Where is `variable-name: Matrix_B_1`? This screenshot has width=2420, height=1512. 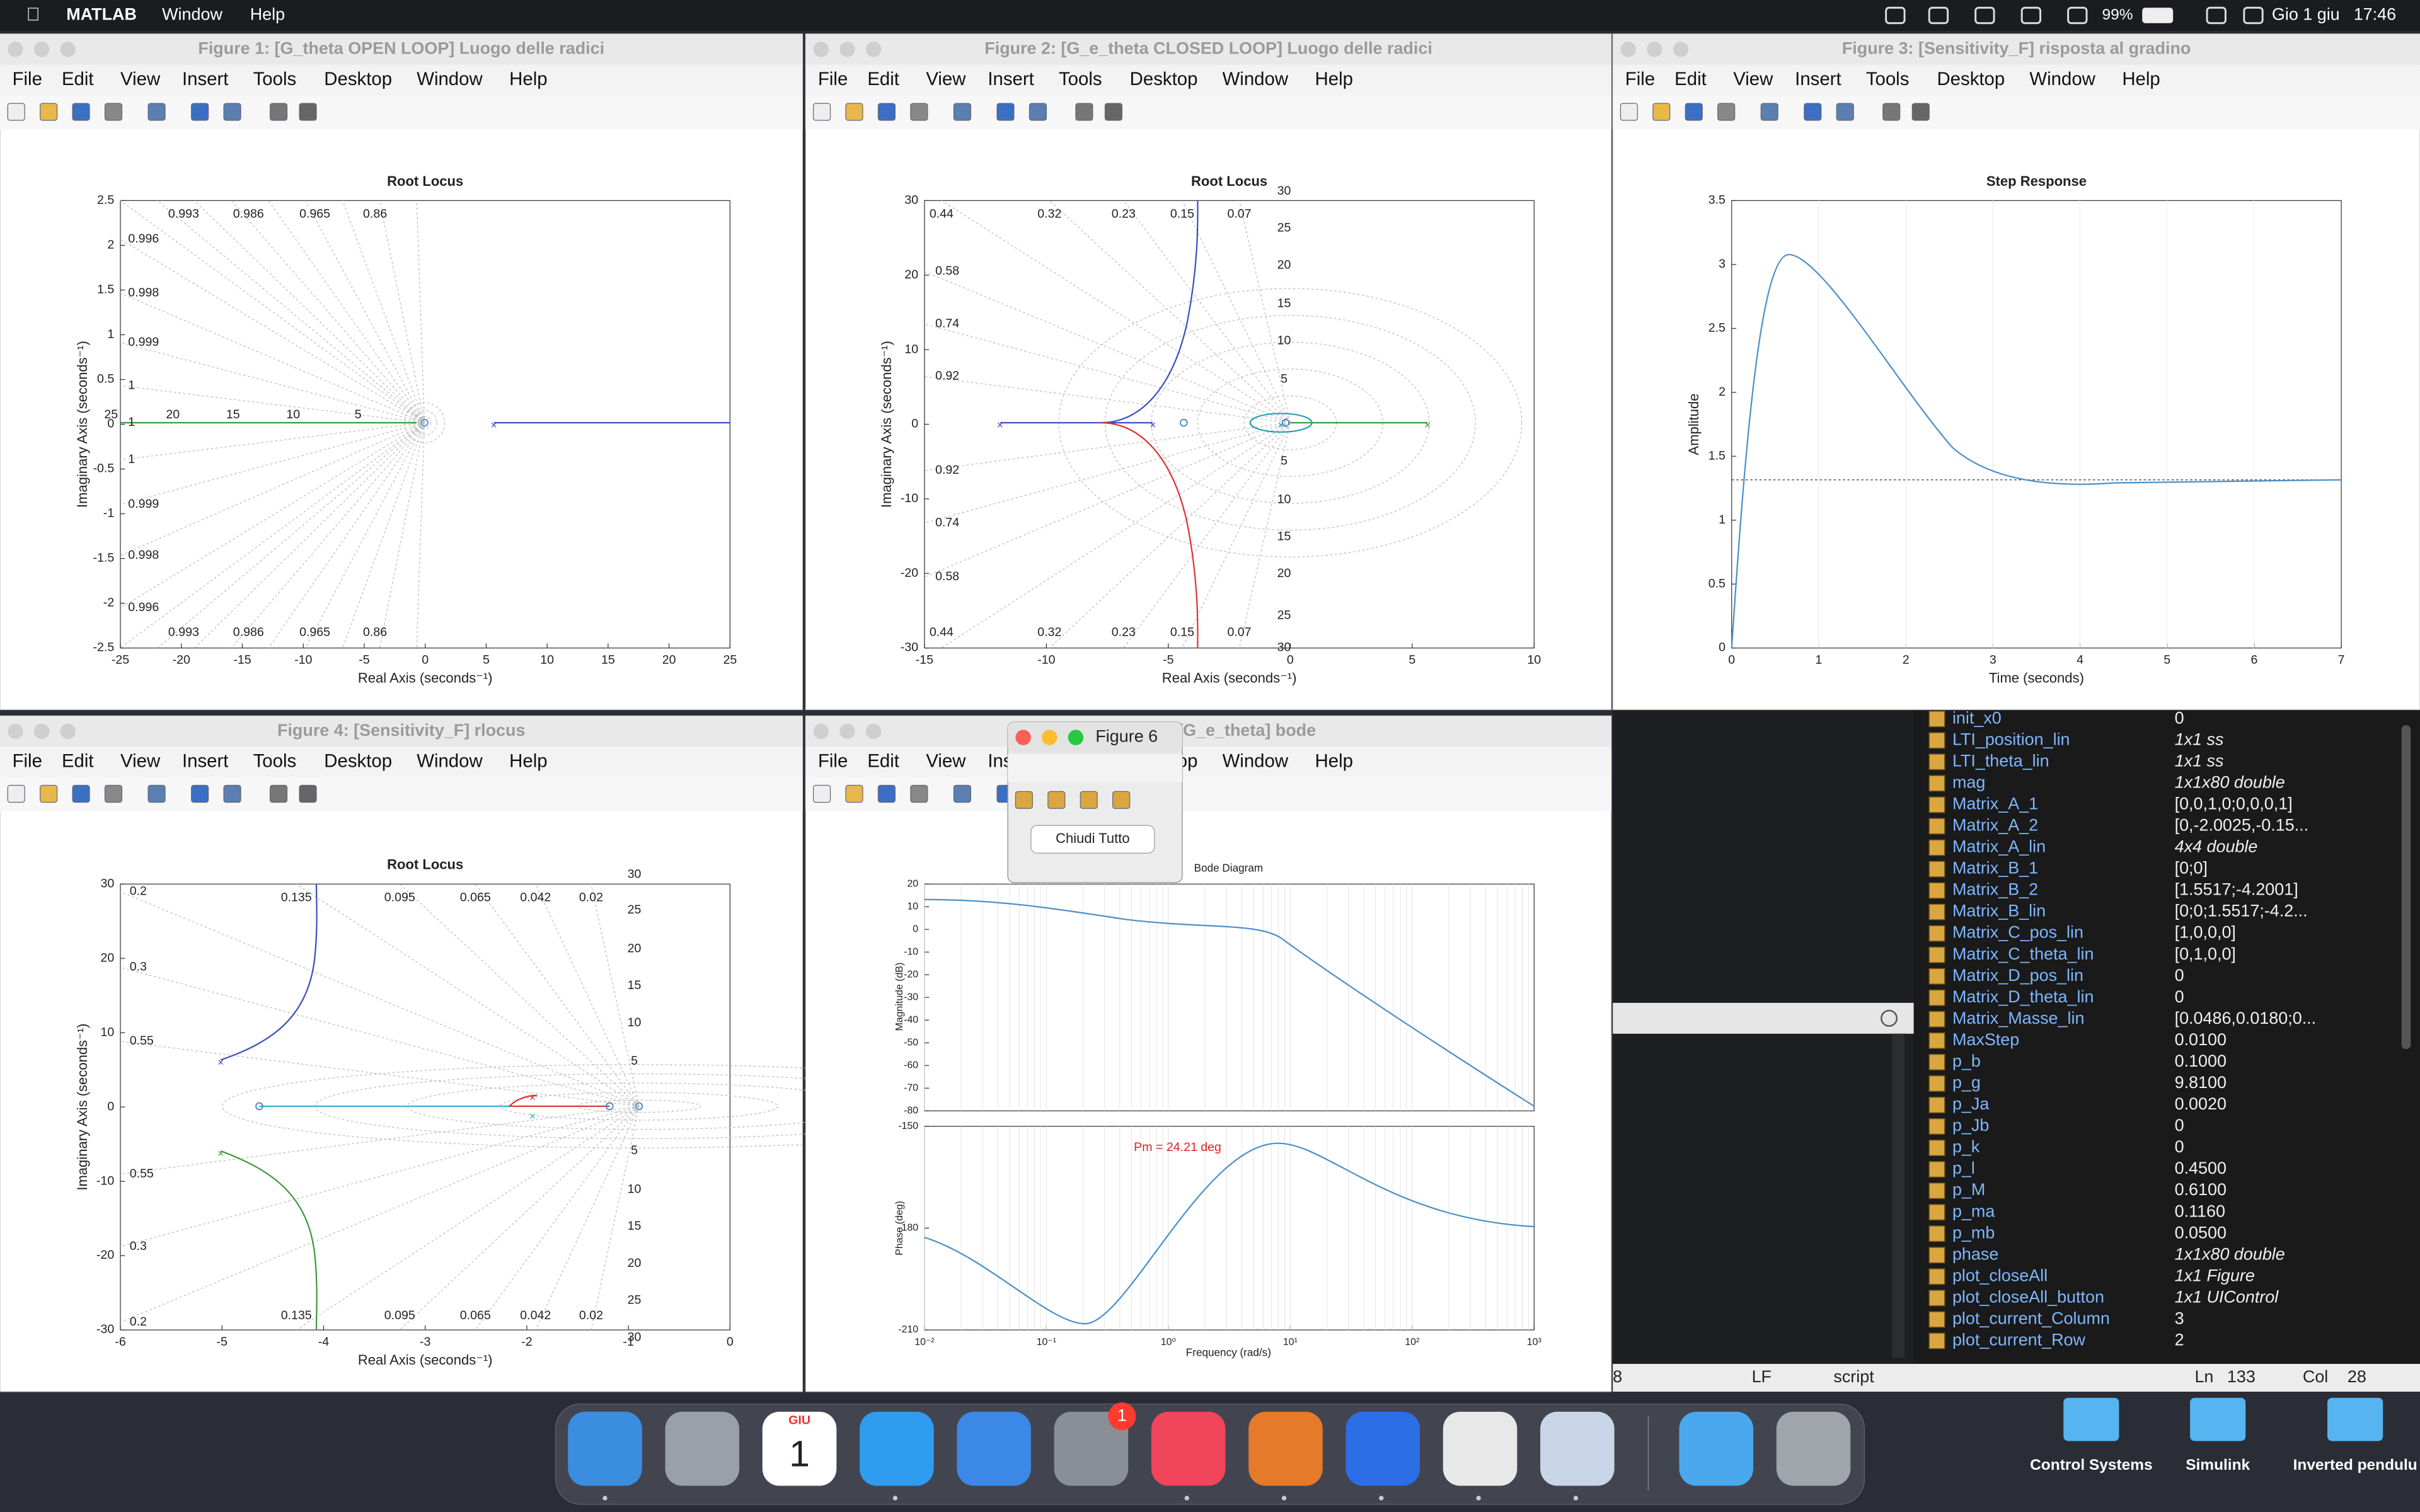 variable-name: Matrix_B_1 is located at coordinates (1995, 868).